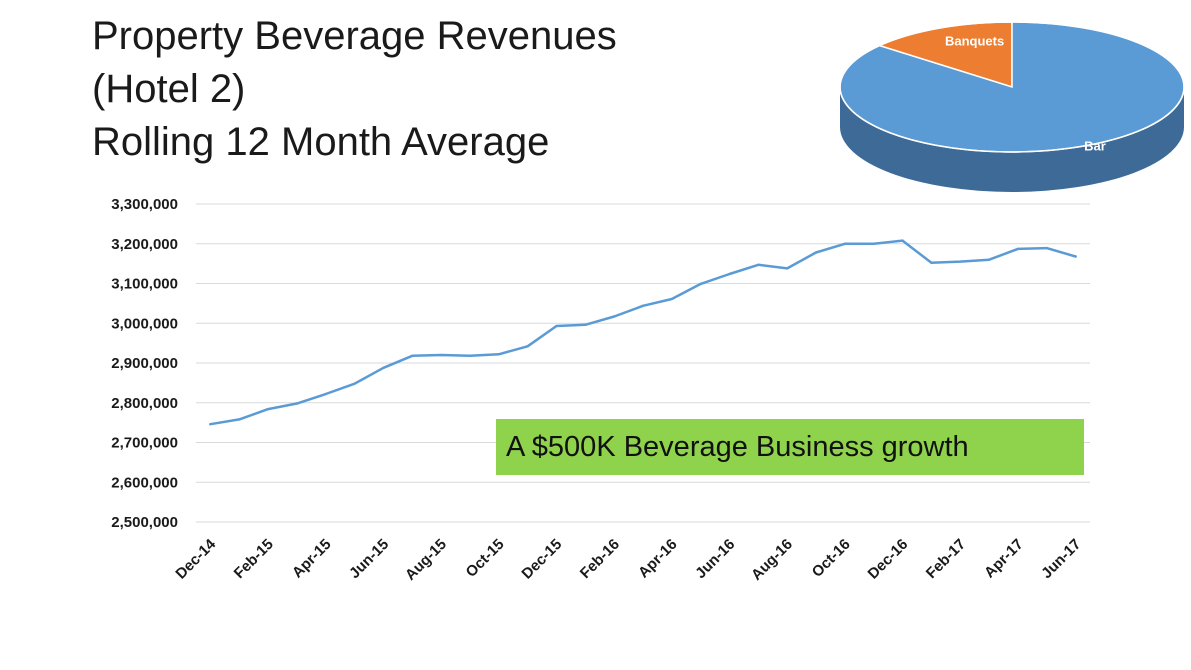  I want to click on x-tick-label: Dec-14, so click(195, 558).